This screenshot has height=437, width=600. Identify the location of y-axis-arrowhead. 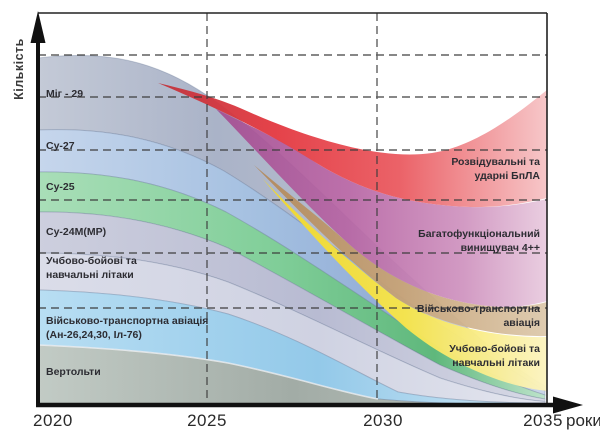
(38, 27).